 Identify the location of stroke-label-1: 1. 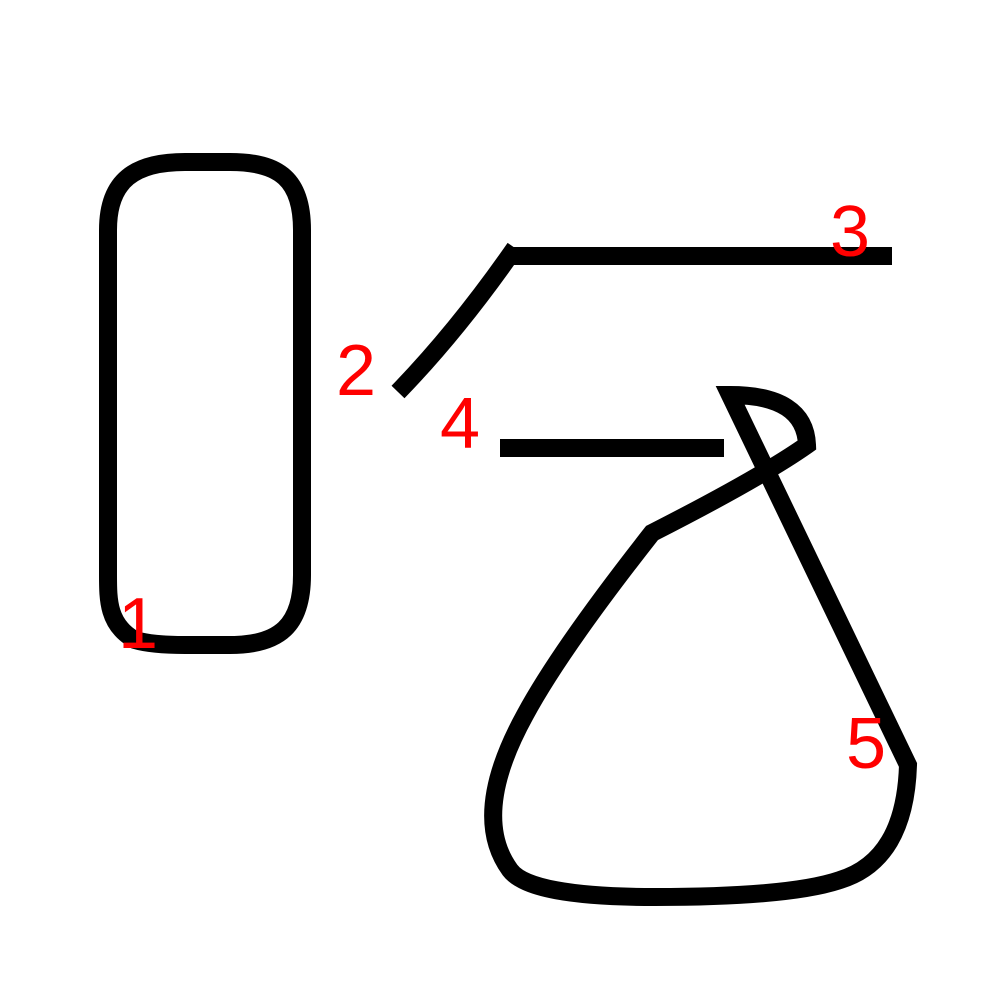
(138, 624).